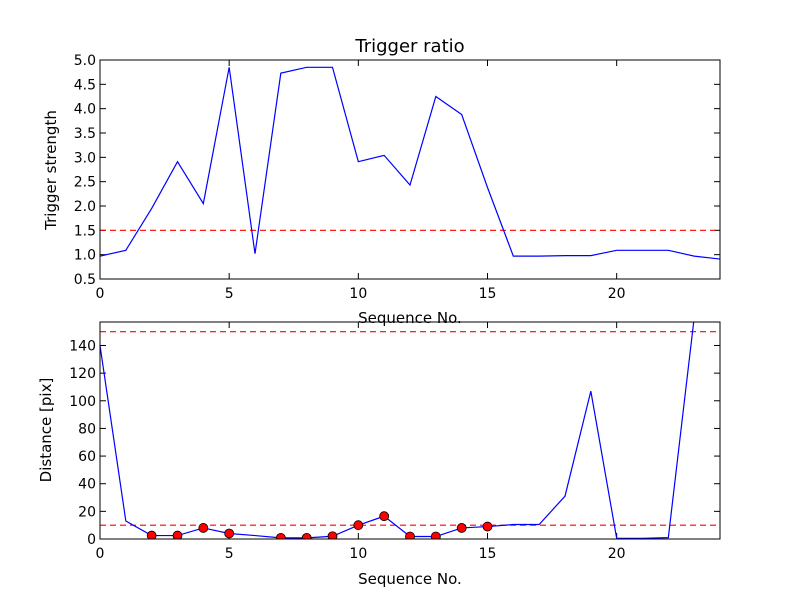 The height and width of the screenshot is (600, 800). What do you see at coordinates (82, 402) in the screenshot?
I see `y-tick-label: 100` at bounding box center [82, 402].